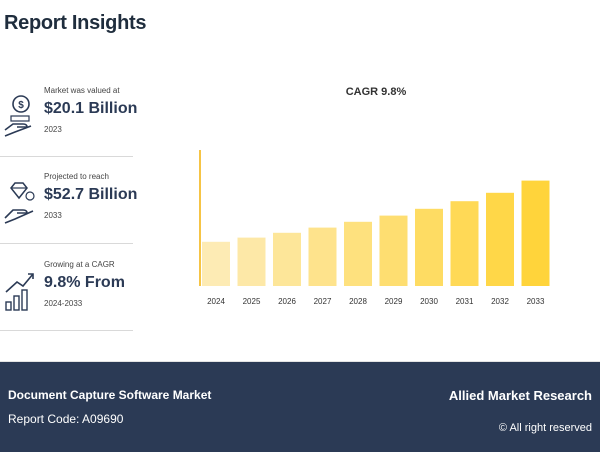 This screenshot has width=600, height=452. I want to click on stat-year: 2023, so click(53, 129).